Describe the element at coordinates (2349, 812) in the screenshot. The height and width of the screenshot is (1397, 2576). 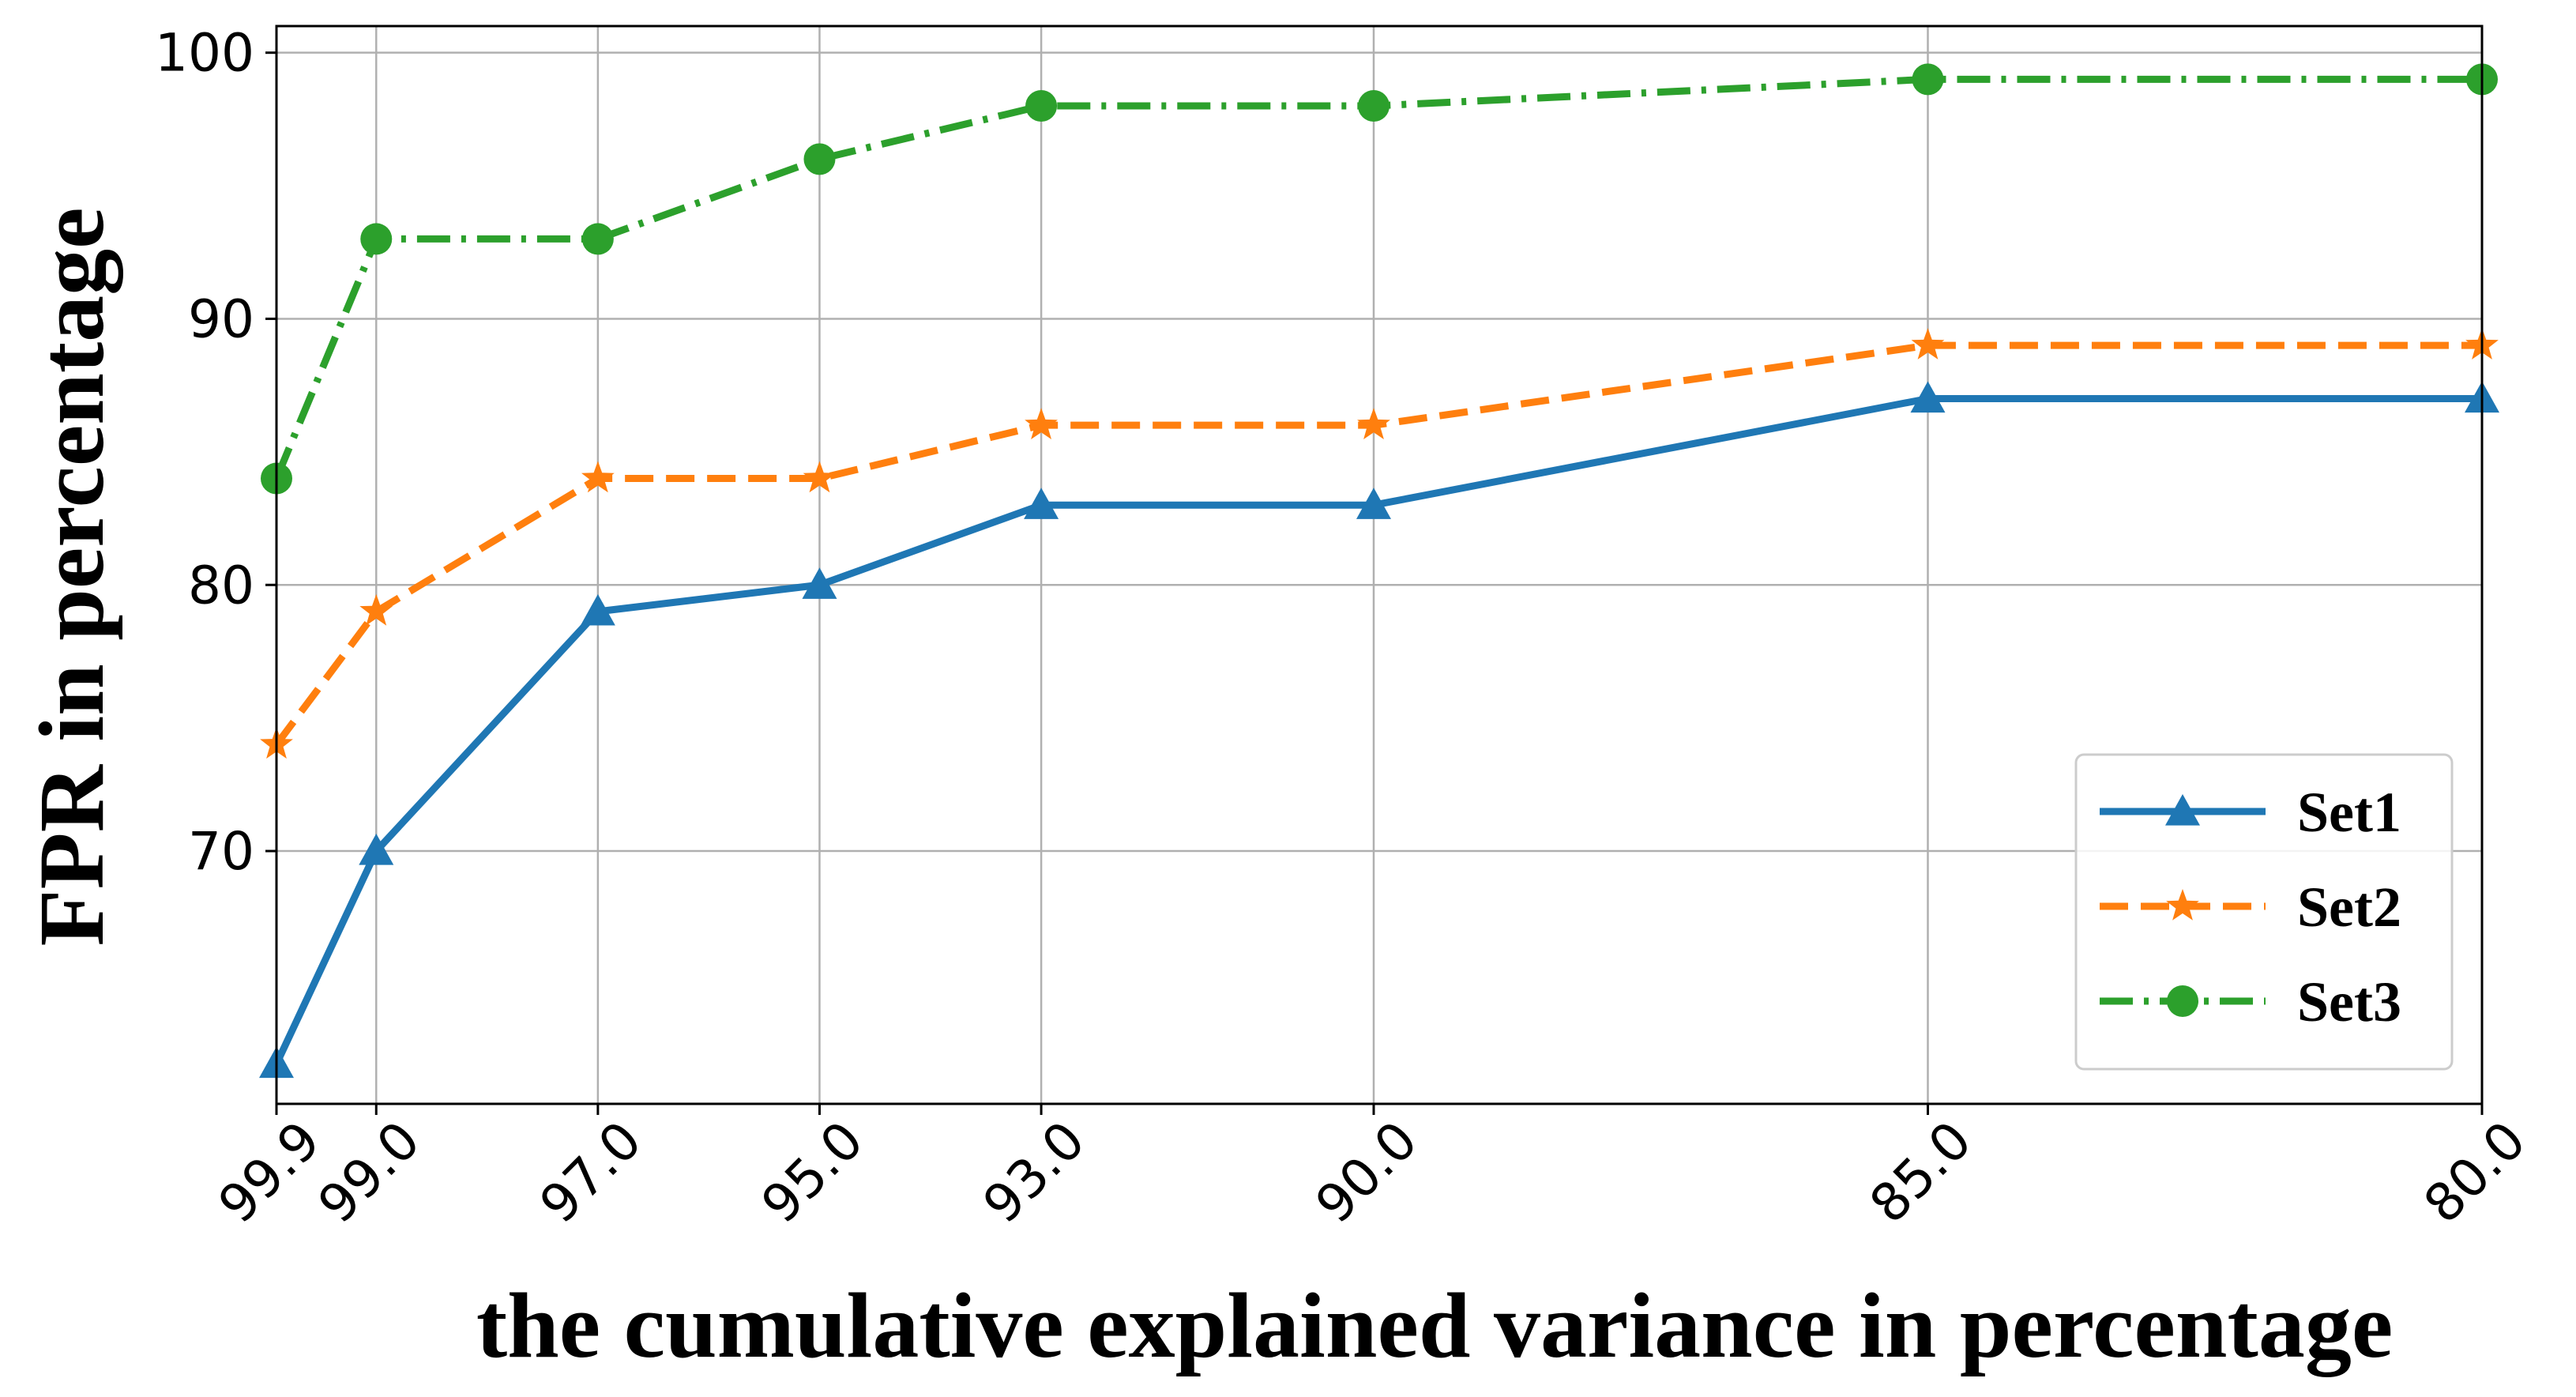
I see `legend-label-set1: Set1` at that location.